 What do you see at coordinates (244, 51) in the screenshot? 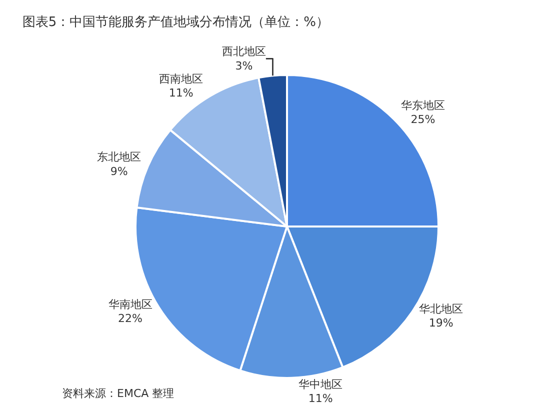
I see `slice-label: 西北地区` at bounding box center [244, 51].